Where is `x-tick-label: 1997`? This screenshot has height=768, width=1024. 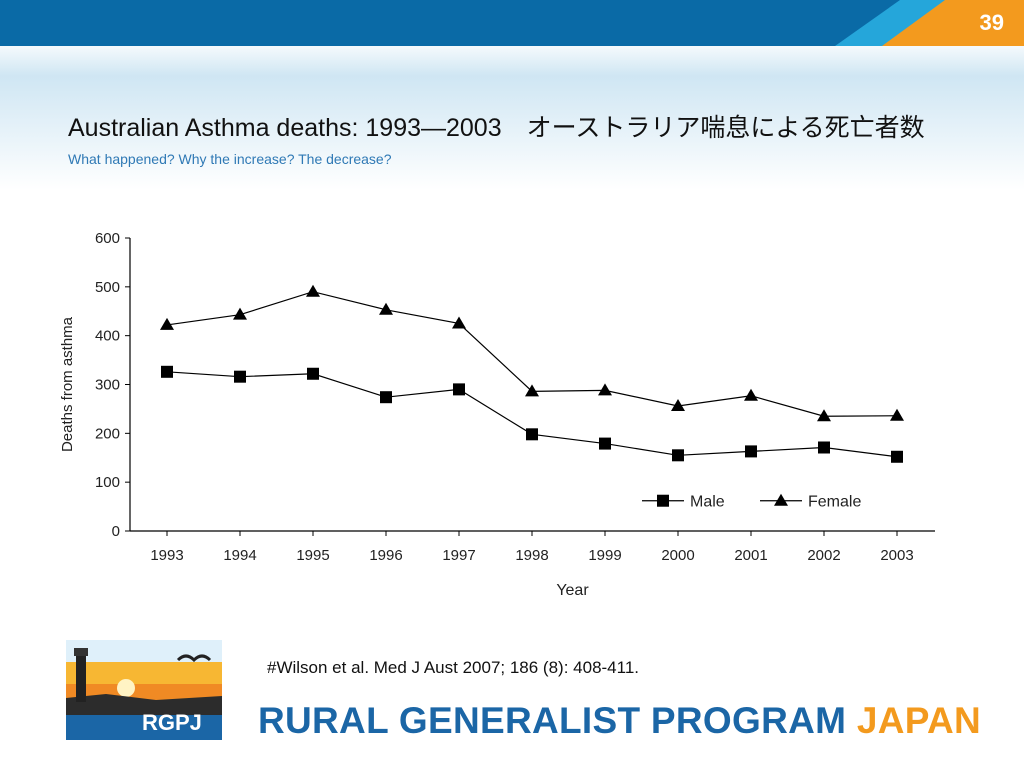 x-tick-label: 1997 is located at coordinates (458, 555).